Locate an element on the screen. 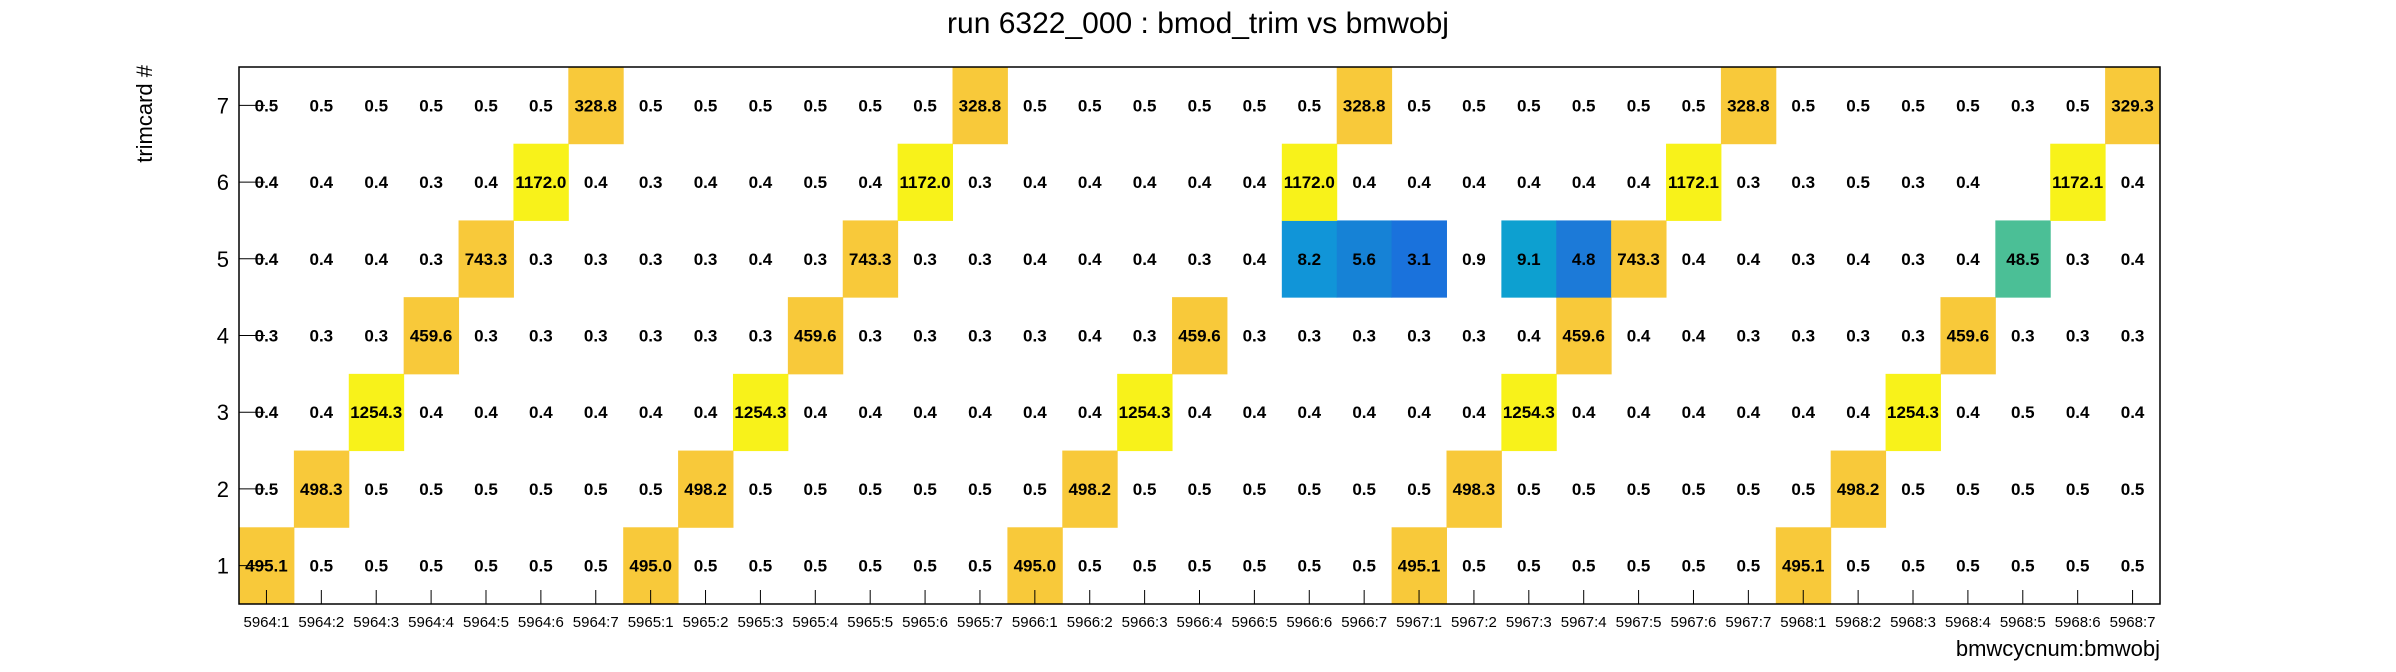 This screenshot has height=672, width=2396. y-tick-label: 5 is located at coordinates (223, 259).